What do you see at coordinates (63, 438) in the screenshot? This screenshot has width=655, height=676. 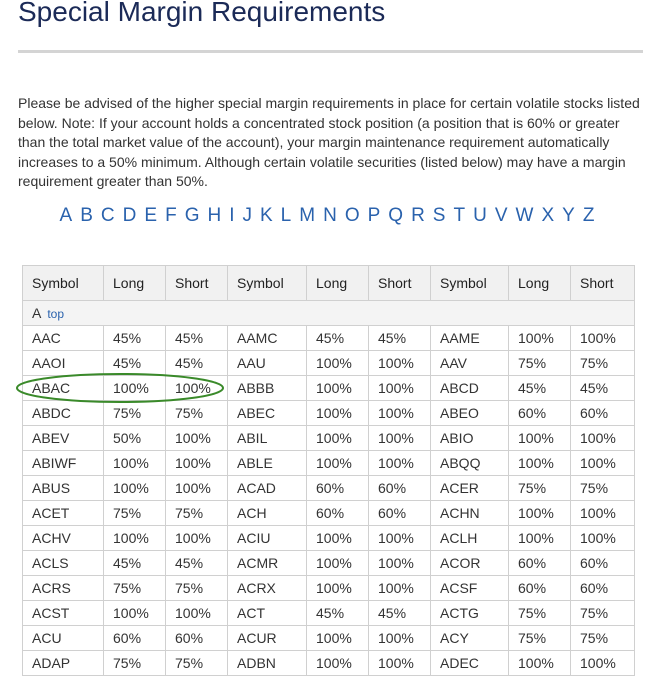 I see `symbol-cell: ABEV` at bounding box center [63, 438].